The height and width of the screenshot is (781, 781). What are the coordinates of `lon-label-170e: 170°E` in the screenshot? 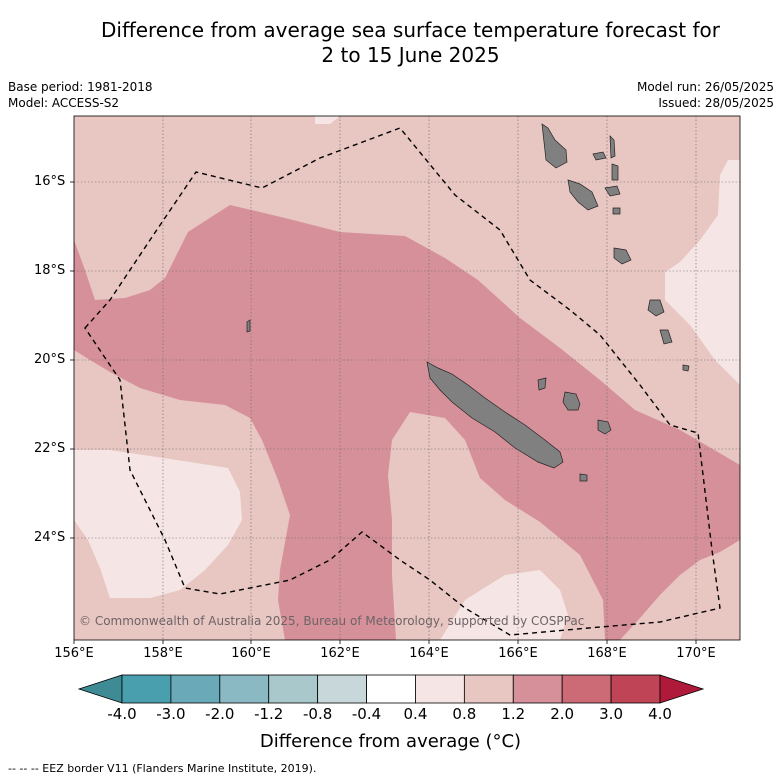 It's located at (696, 653).